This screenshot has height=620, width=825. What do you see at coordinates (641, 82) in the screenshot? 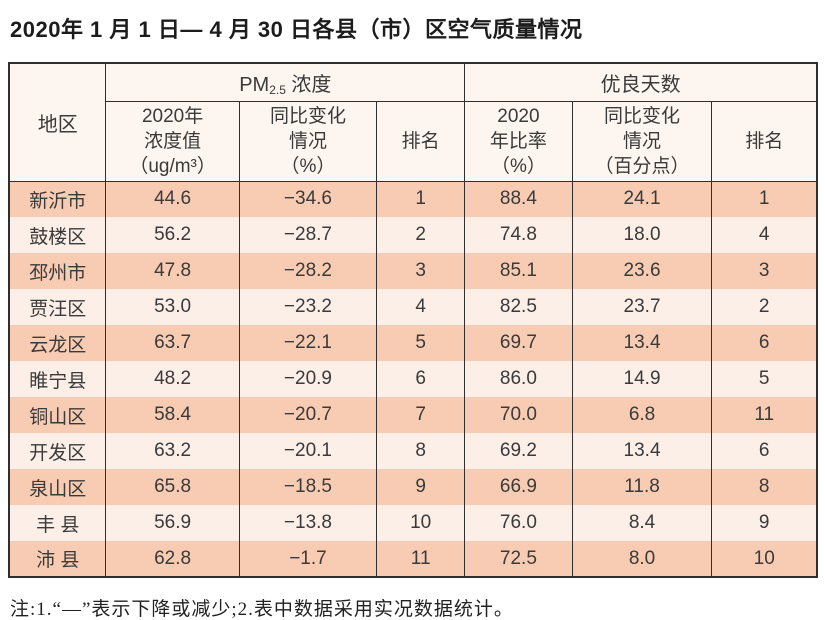
I see `col-group-good-days: 优良天数` at bounding box center [641, 82].